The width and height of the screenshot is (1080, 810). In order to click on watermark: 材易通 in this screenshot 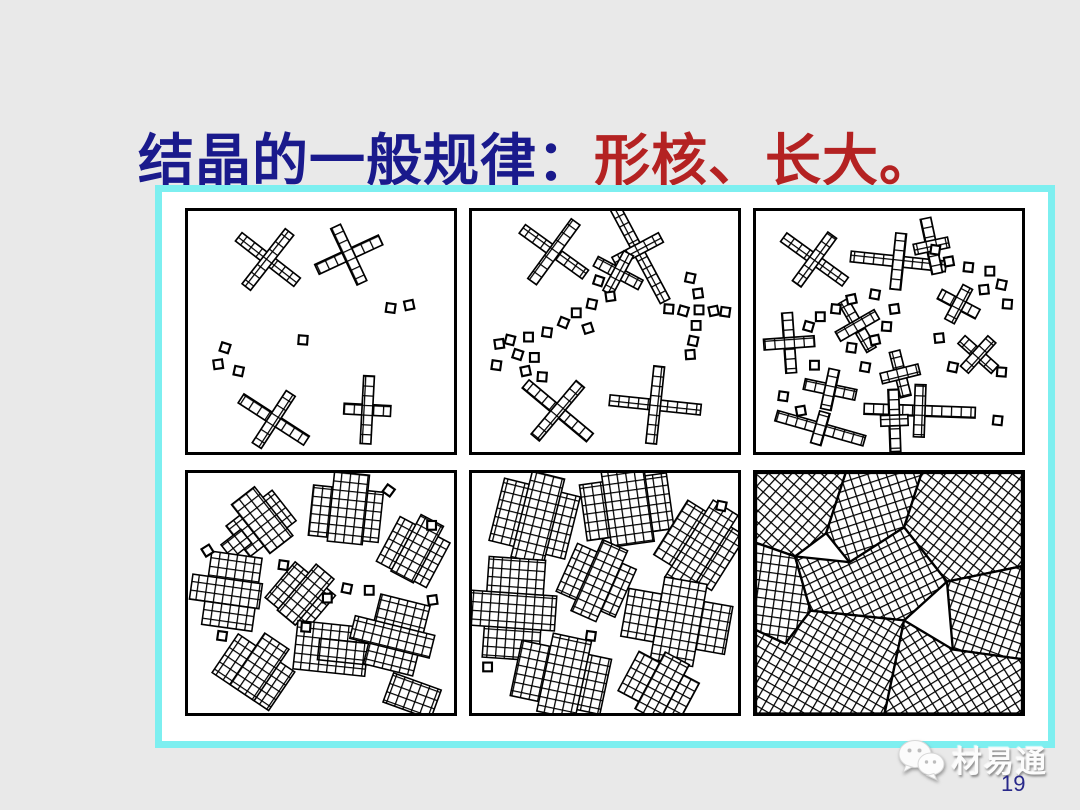, I will do `click(972, 759)`.